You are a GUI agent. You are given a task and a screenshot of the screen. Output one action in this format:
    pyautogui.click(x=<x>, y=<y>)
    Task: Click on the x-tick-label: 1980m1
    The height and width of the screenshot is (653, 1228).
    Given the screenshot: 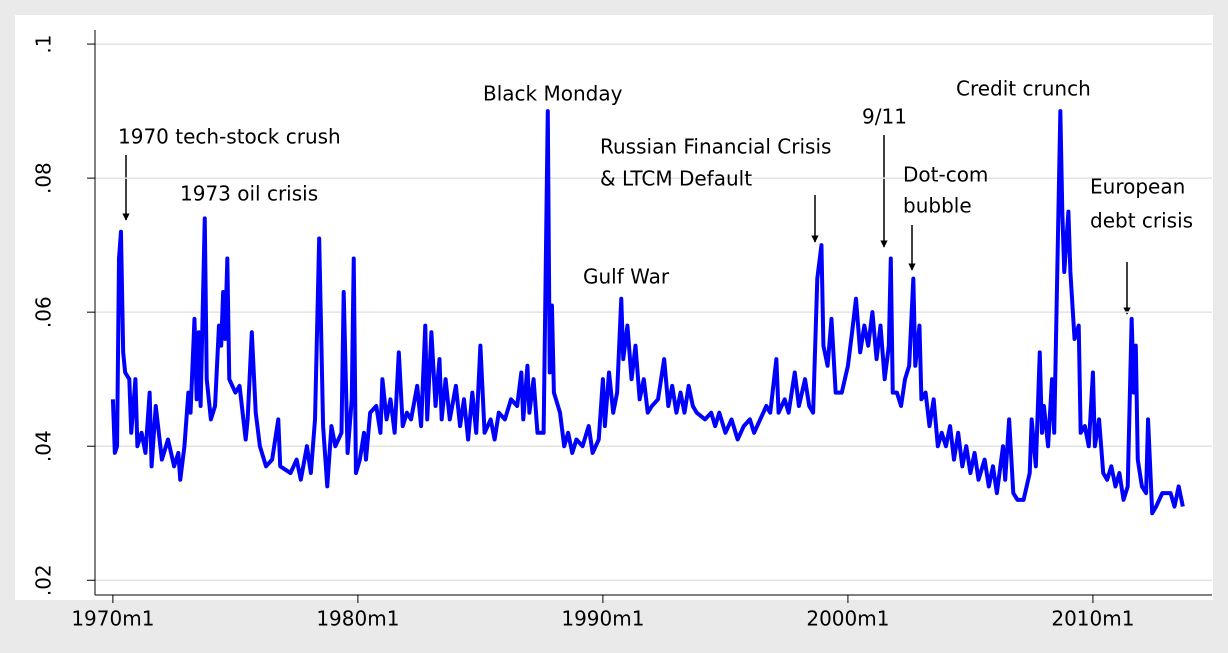 What is the action you would take?
    pyautogui.click(x=357, y=619)
    